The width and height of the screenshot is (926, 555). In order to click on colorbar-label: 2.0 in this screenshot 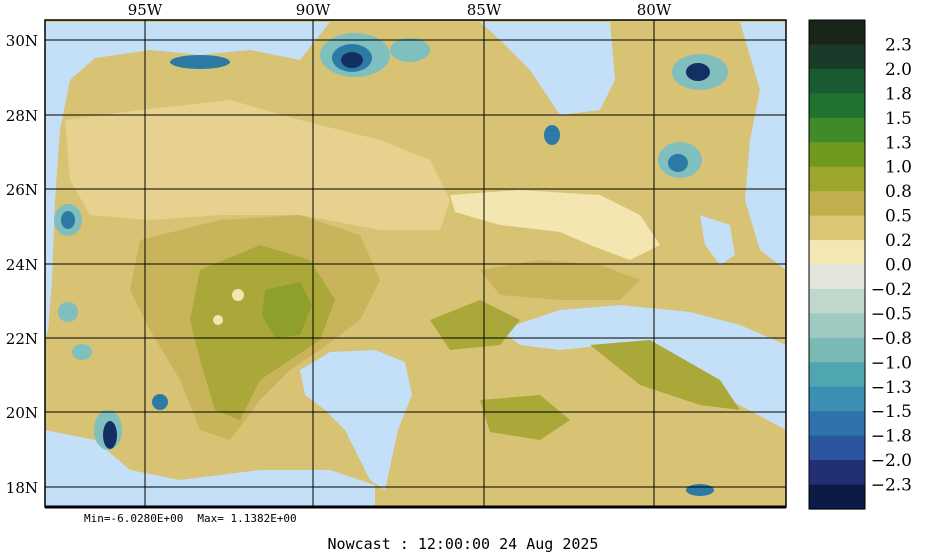, I will do `click(898, 70)`.